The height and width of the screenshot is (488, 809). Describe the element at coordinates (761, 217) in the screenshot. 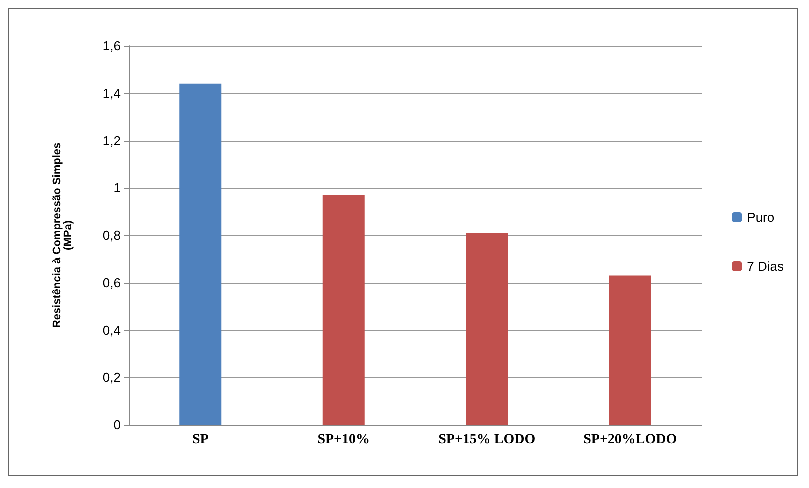

I see `legend-label: Puro` at that location.